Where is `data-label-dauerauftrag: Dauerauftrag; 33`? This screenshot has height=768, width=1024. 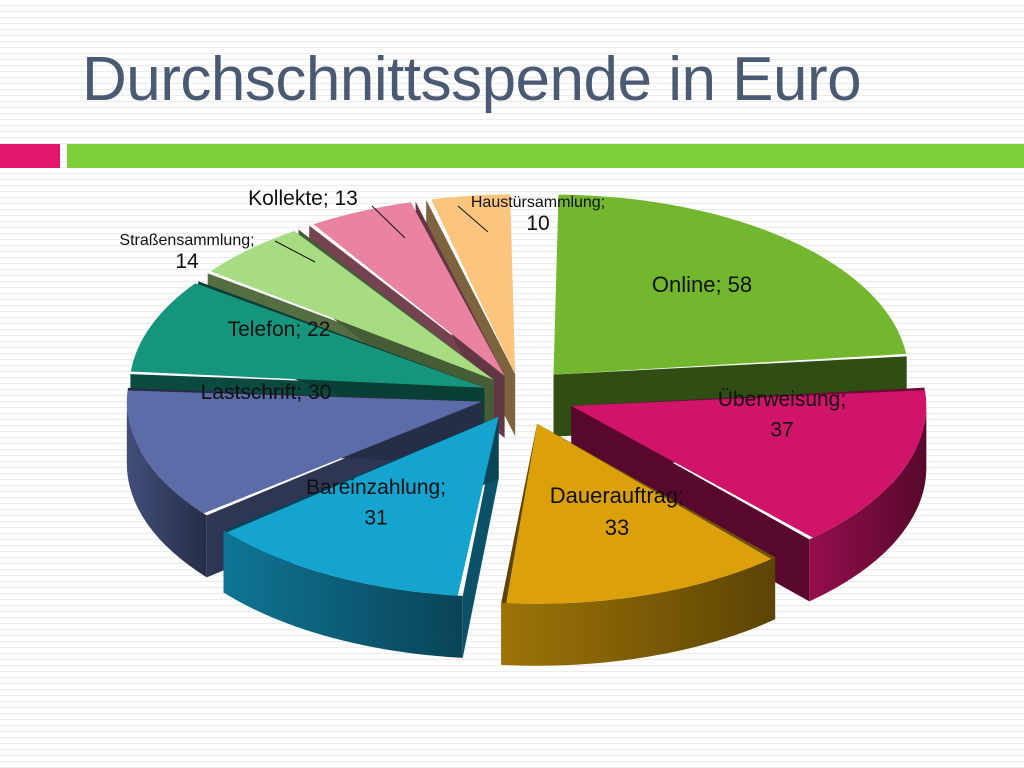 data-label-dauerauftrag: Dauerauftrag; 33 is located at coordinates (617, 511).